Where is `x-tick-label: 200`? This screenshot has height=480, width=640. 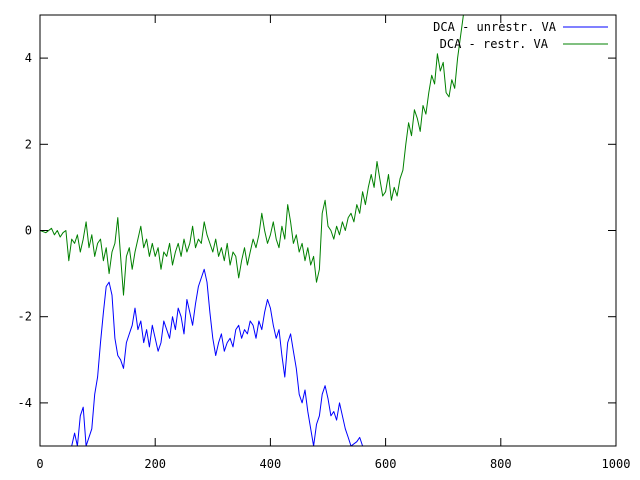
x-tick-label: 200 is located at coordinates (155, 464).